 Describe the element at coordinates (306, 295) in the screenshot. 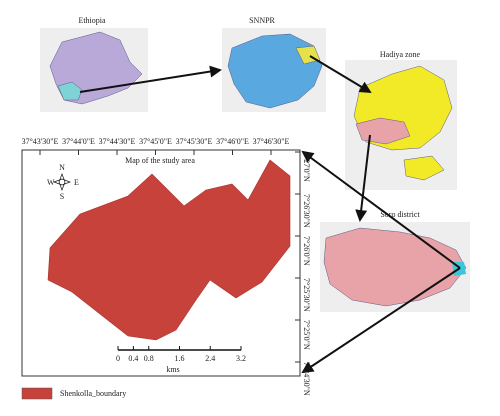

I see `lat-label: 7°25'30"N` at that location.